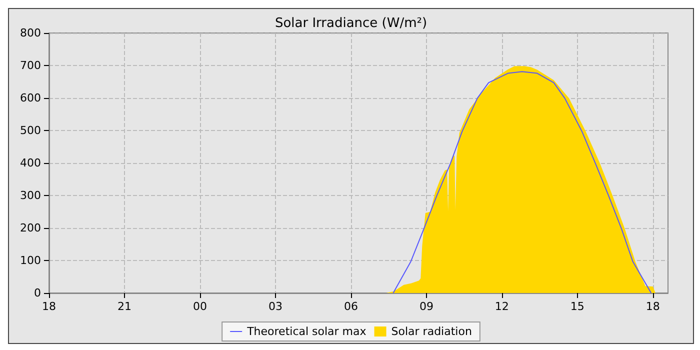  What do you see at coordinates (351, 306) in the screenshot?
I see `x-tick-label: 06` at bounding box center [351, 306].